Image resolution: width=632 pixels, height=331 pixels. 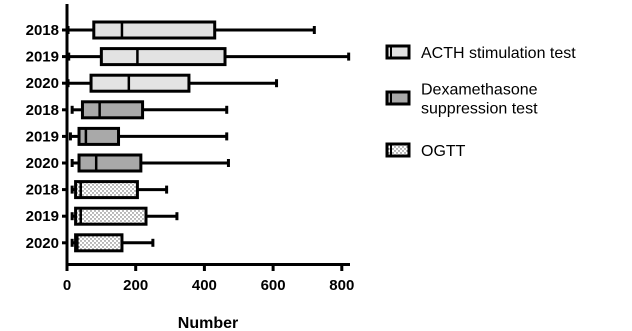 What do you see at coordinates (479, 109) in the screenshot?
I see `legend-label: suppression test` at bounding box center [479, 109].